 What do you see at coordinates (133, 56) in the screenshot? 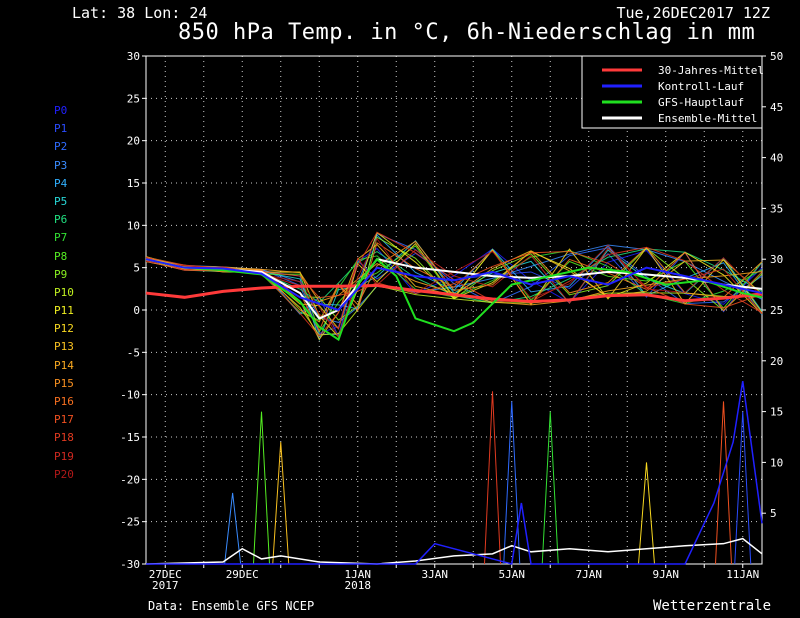
I see `y-left-tick-label: 30` at bounding box center [133, 56].